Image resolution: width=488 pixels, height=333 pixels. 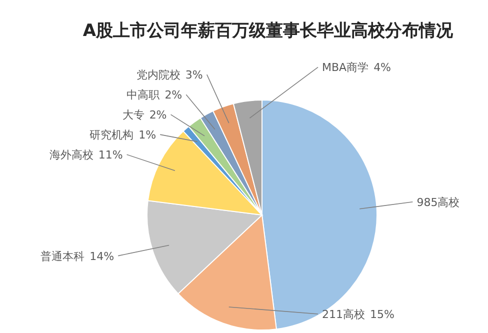 What do you see at coordinates (71, 155) in the screenshot?
I see `slice-label: 海外高校` at bounding box center [71, 155].